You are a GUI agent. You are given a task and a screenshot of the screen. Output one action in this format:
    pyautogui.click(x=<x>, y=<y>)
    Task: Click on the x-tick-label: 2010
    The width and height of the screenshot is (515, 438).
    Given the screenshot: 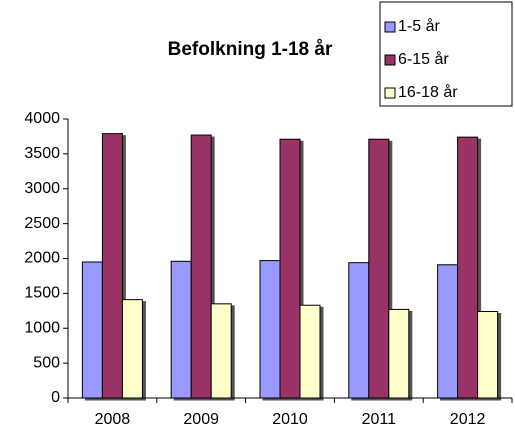 What is the action you would take?
    pyautogui.click(x=290, y=419)
    